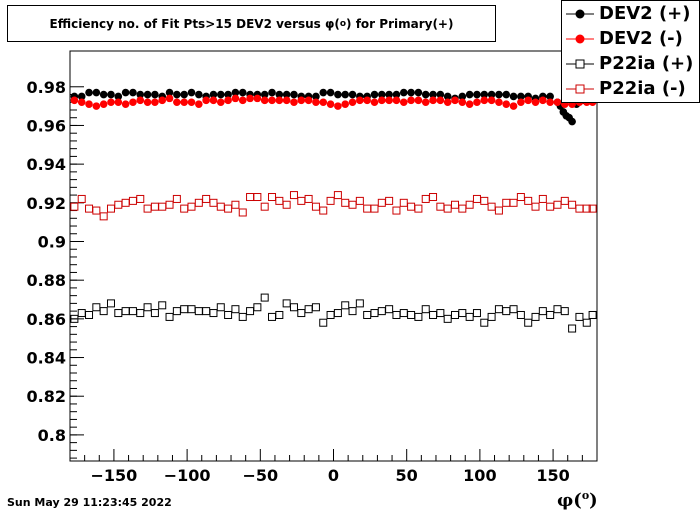  I want to click on y-tick-label: 0.94, so click(46, 164).